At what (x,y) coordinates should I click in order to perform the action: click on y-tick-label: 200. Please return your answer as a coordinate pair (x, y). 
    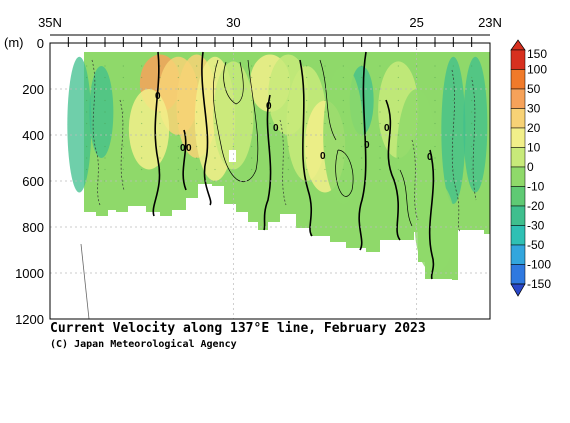
    Looking at the image, I should click on (33, 89).